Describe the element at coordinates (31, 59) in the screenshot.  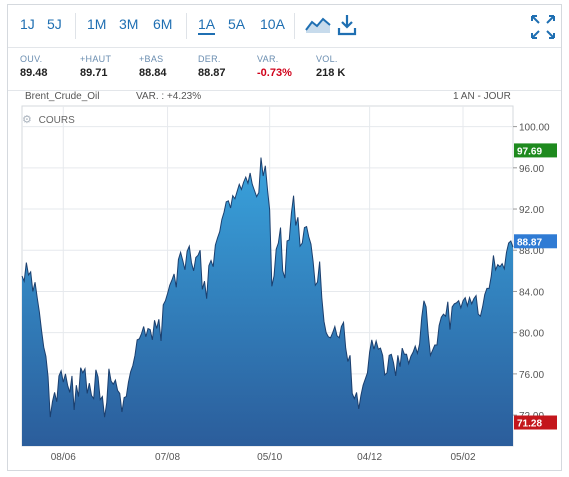
I see `stat-open-label: OUV.` at that location.